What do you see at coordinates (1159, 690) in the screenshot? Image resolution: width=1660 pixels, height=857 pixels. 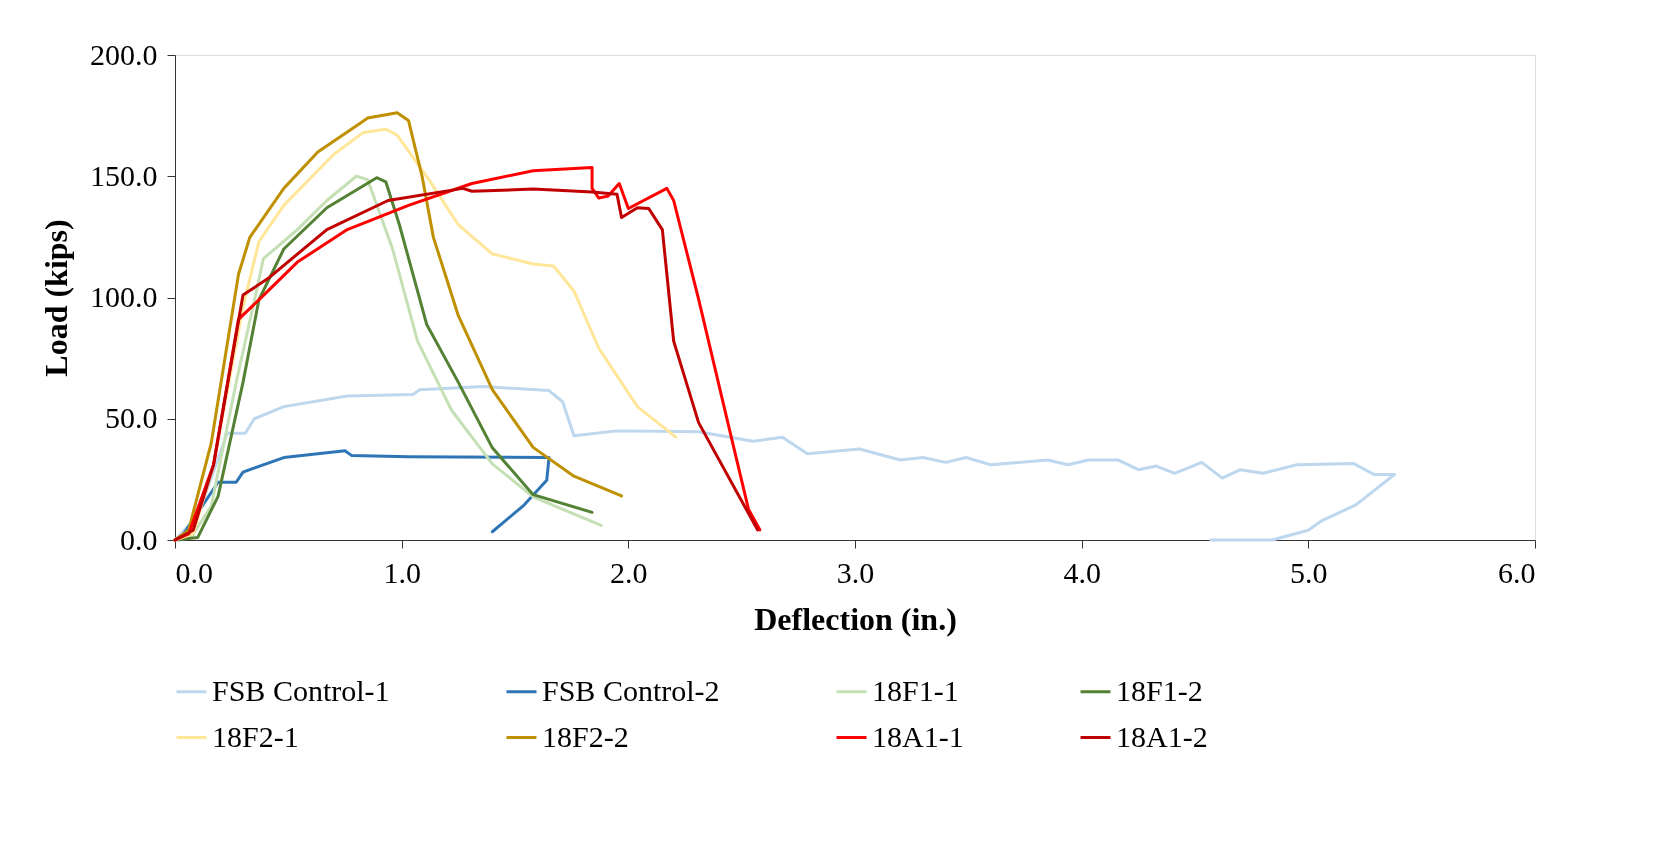 I see `legend-label: 18F1-2` at bounding box center [1159, 690].